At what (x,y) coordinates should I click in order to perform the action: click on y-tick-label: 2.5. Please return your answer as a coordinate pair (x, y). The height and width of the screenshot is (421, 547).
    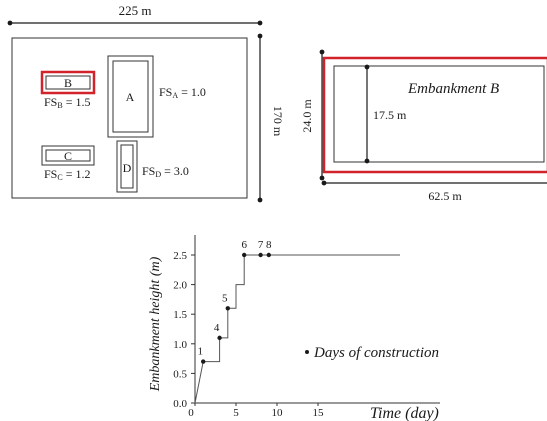
    Looking at the image, I should click on (180, 256).